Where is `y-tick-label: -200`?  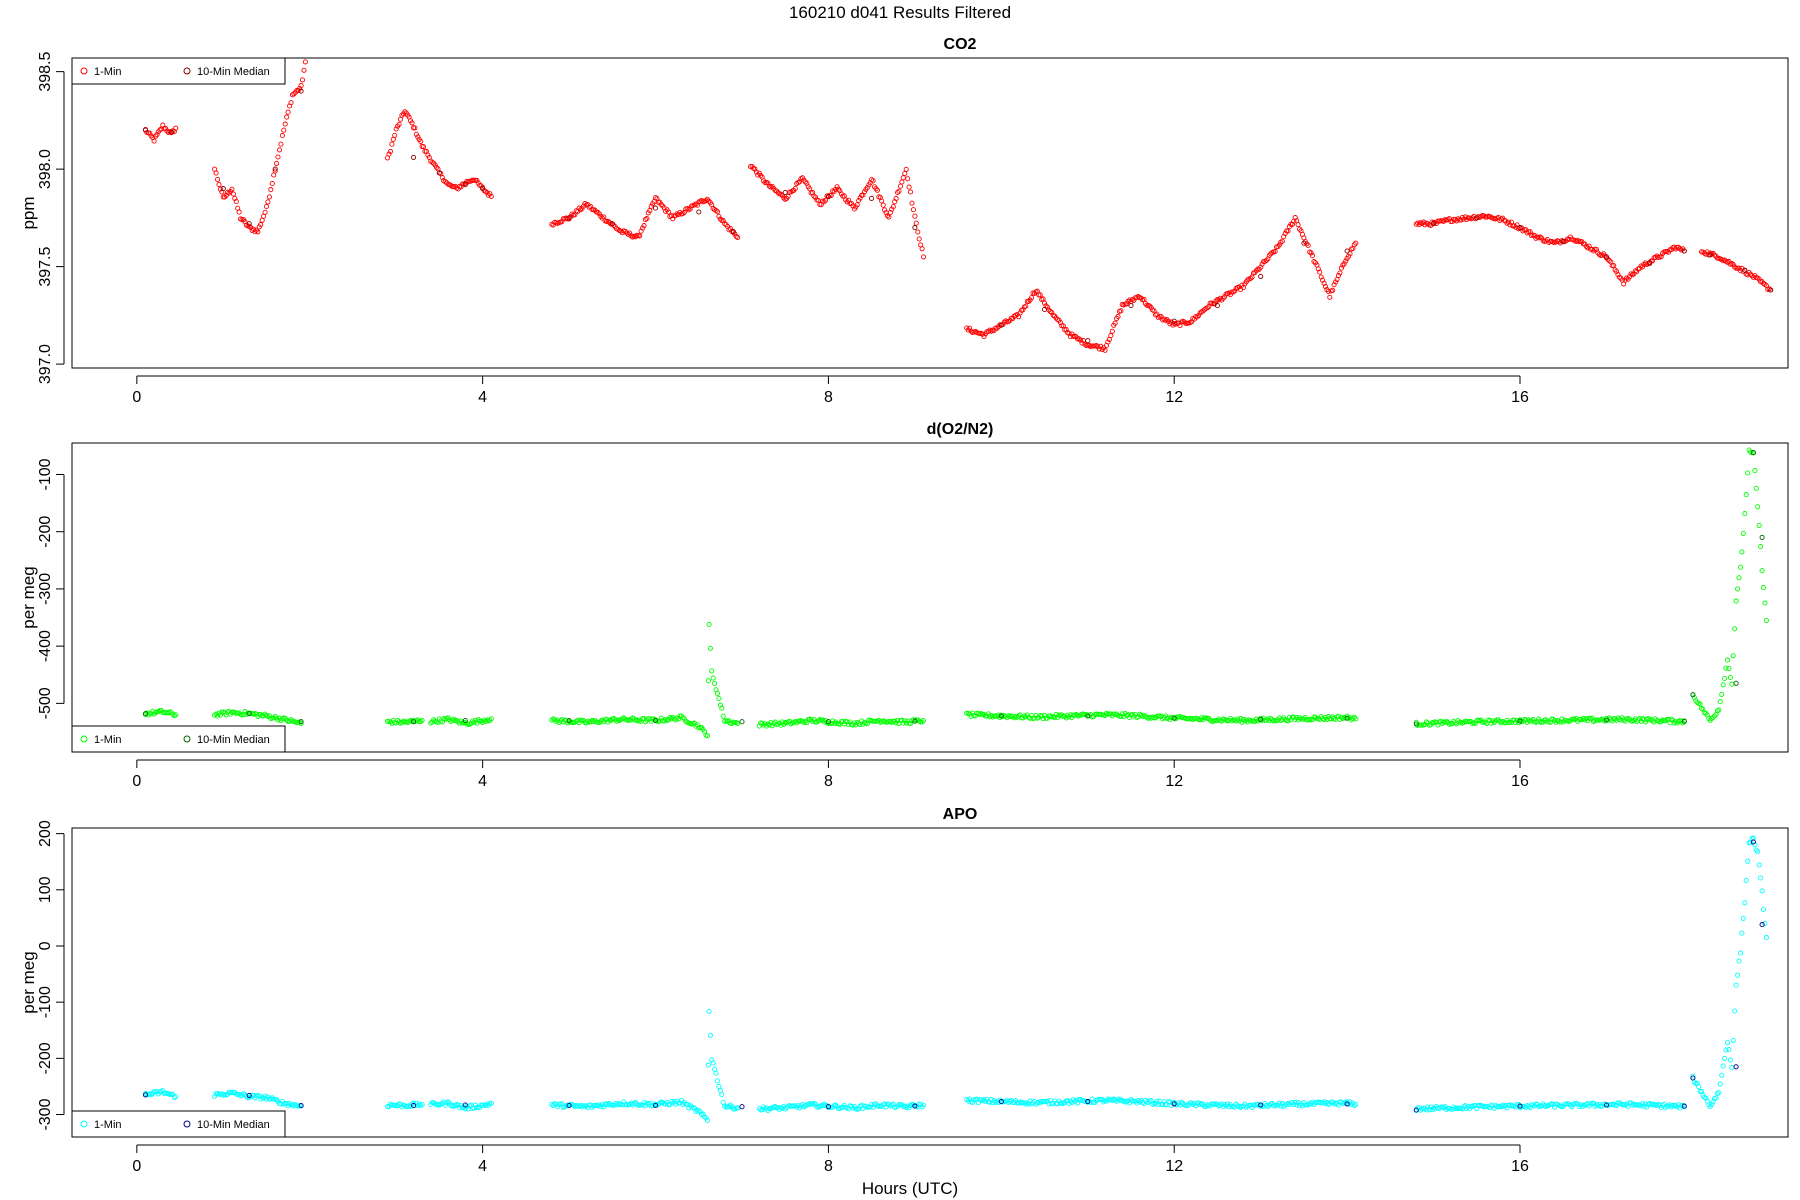
y-tick-label: -200 is located at coordinates (45, 532).